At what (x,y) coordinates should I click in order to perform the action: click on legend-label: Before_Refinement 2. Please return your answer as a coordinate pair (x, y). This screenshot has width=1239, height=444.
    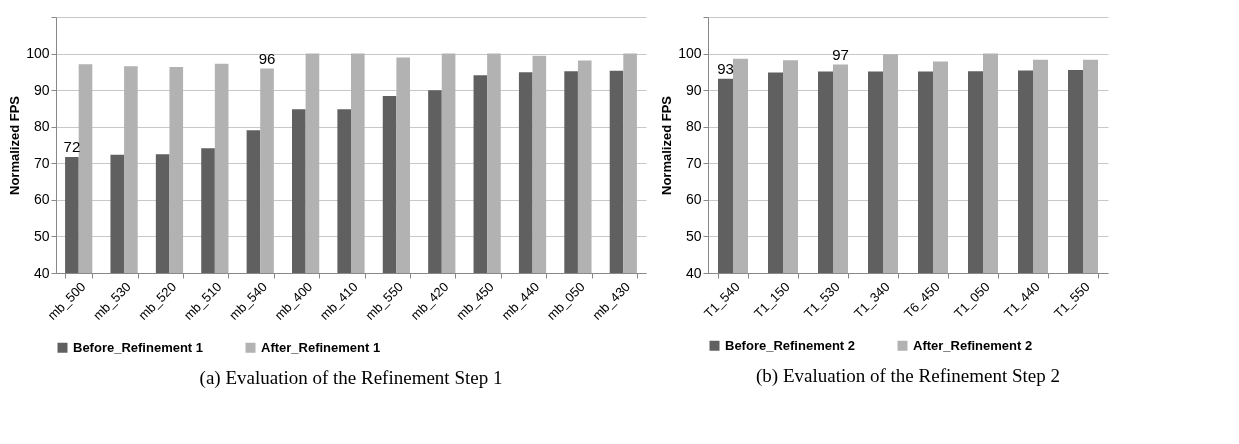
    Looking at the image, I should click on (790, 345).